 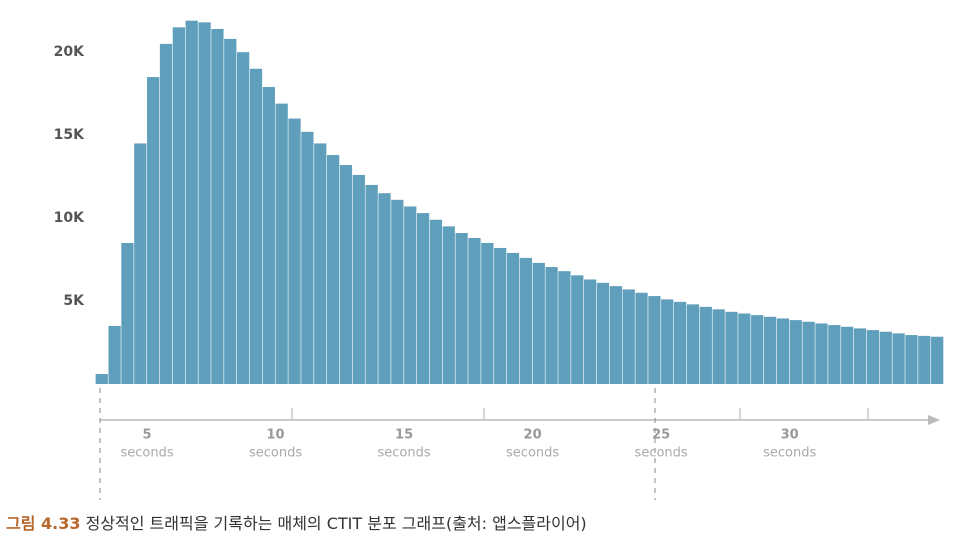 I want to click on caption-label: 그림 4.33, so click(x=43, y=523).